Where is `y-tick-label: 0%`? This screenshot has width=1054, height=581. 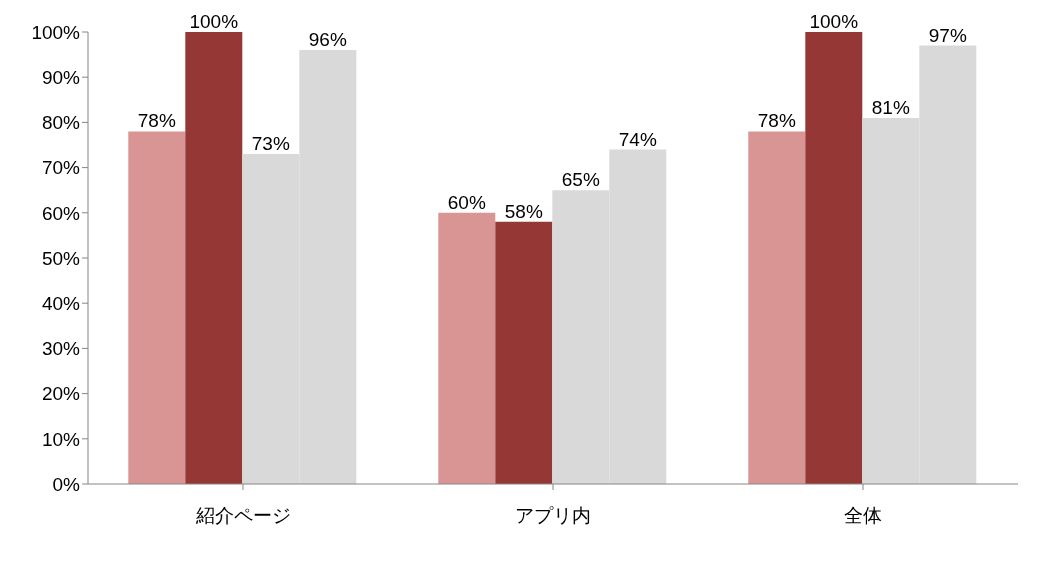 y-tick-label: 0% is located at coordinates (66, 484).